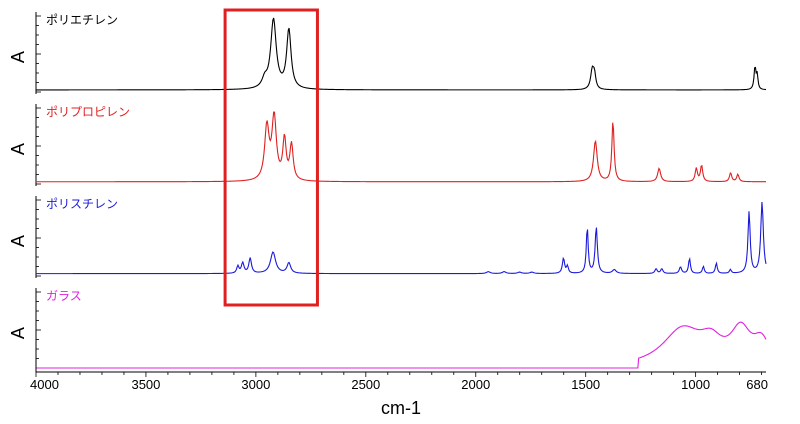  Describe the element at coordinates (401, 345) in the screenshot. I see `series-line` at that location.